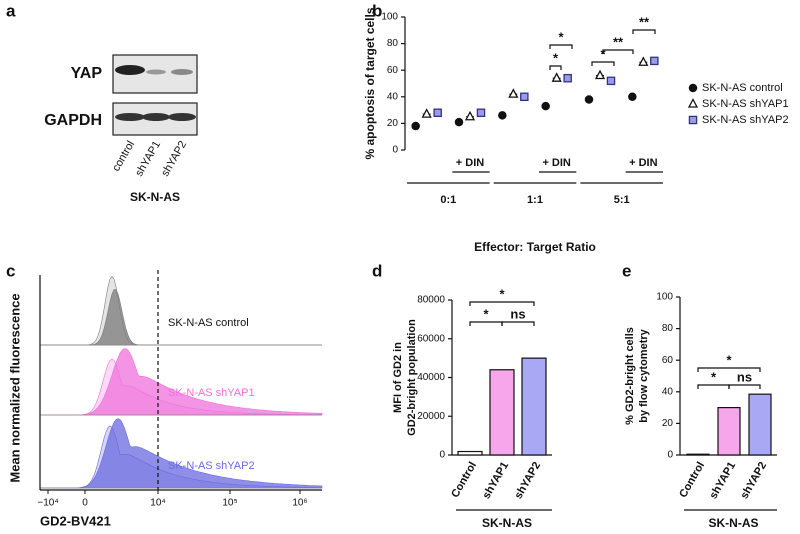 This screenshot has height=534, width=800. What do you see at coordinates (535, 200) in the screenshot?
I see `group-label: 1:1` at bounding box center [535, 200].